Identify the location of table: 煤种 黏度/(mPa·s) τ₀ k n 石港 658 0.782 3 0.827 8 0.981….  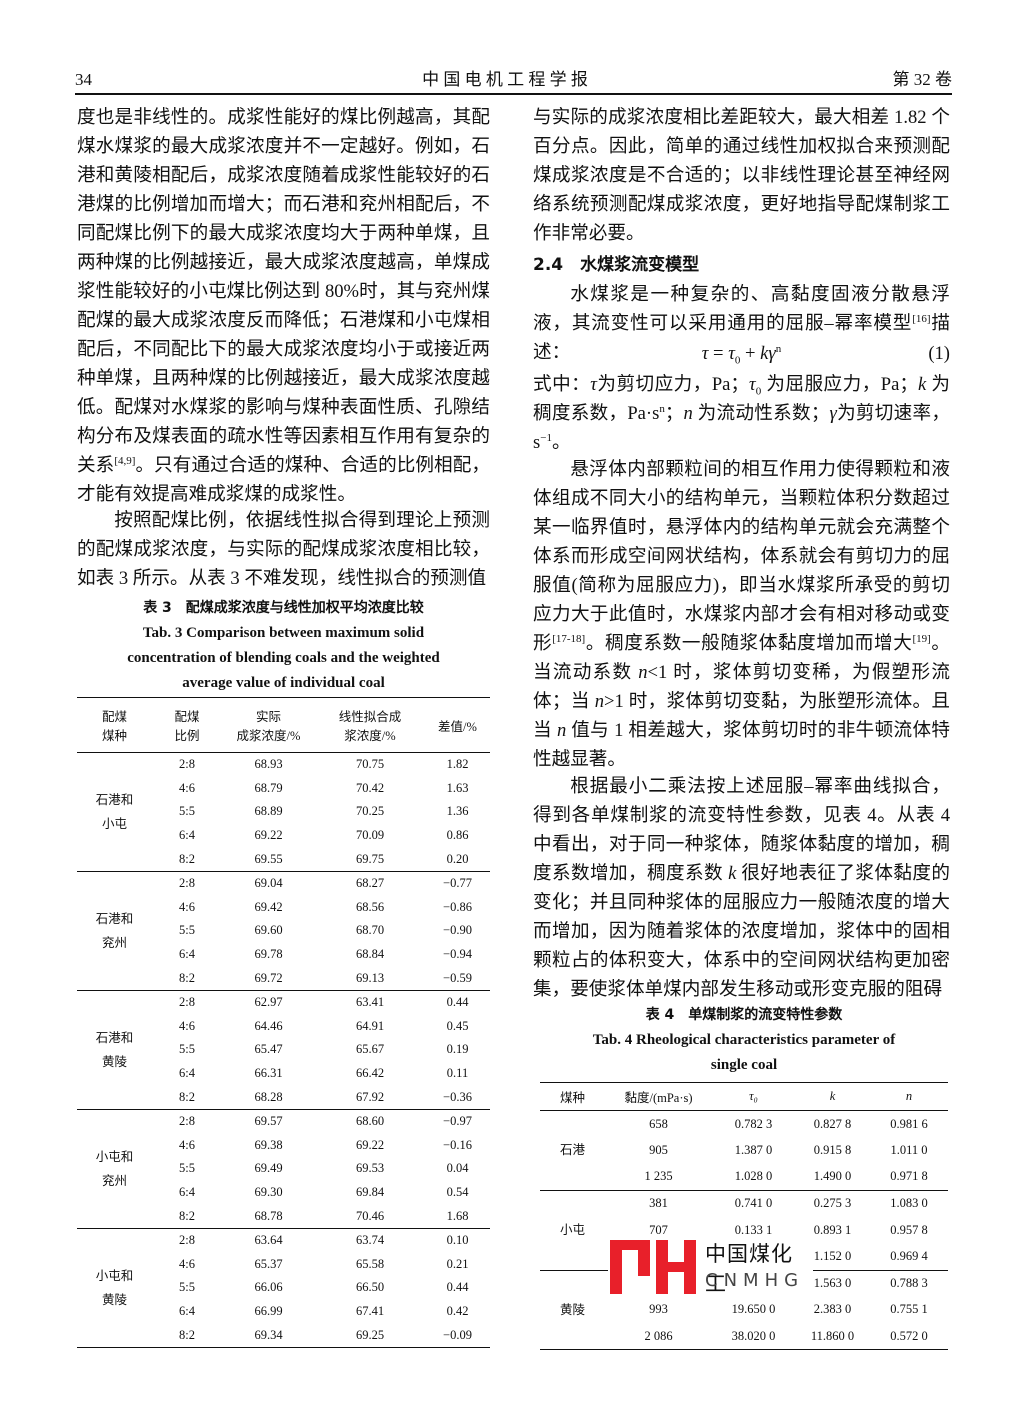
(744, 1216).